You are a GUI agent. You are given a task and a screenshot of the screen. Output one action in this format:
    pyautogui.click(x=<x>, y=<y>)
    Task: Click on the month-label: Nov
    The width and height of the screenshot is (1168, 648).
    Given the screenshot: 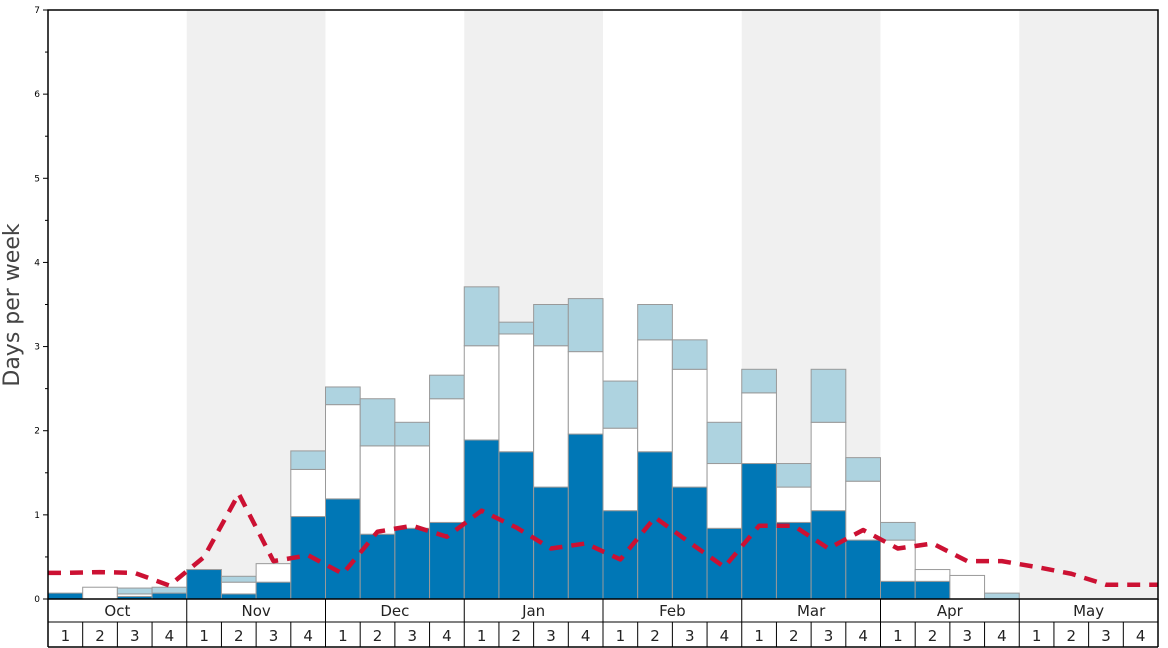 What is the action you would take?
    pyautogui.click(x=255, y=611)
    